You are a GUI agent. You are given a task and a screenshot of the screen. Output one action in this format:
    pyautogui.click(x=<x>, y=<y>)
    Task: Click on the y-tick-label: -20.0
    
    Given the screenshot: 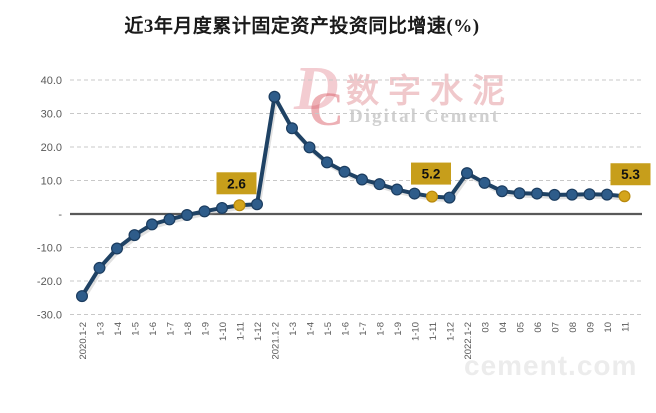 What is the action you would take?
    pyautogui.click(x=49, y=282)
    